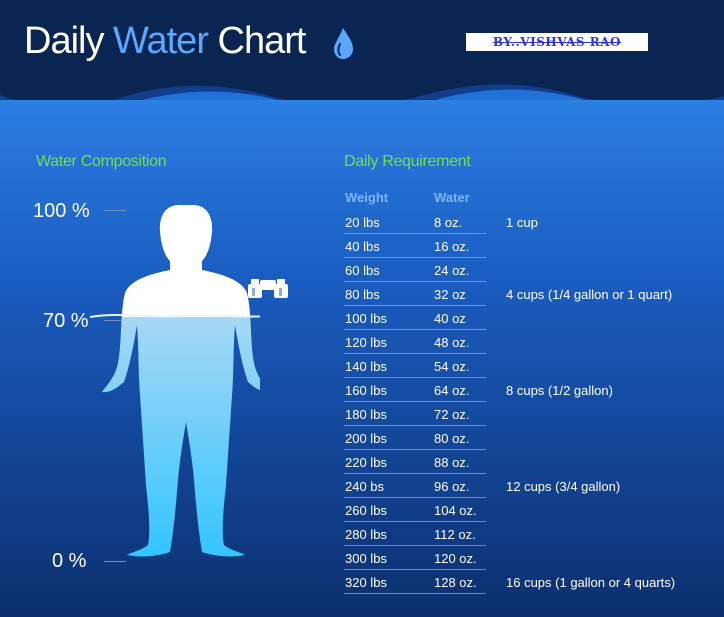 This screenshot has height=617, width=724. I want to click on water-drop-icon, so click(343, 45).